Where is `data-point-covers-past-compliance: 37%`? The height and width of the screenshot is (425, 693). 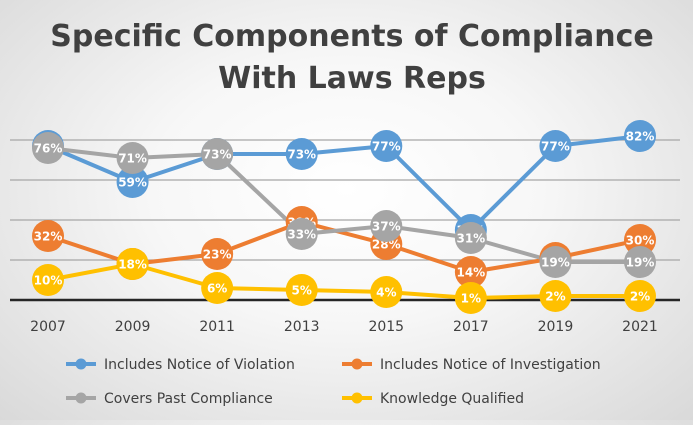
data-point-covers-past-compliance: 37% is located at coordinates (386, 226).